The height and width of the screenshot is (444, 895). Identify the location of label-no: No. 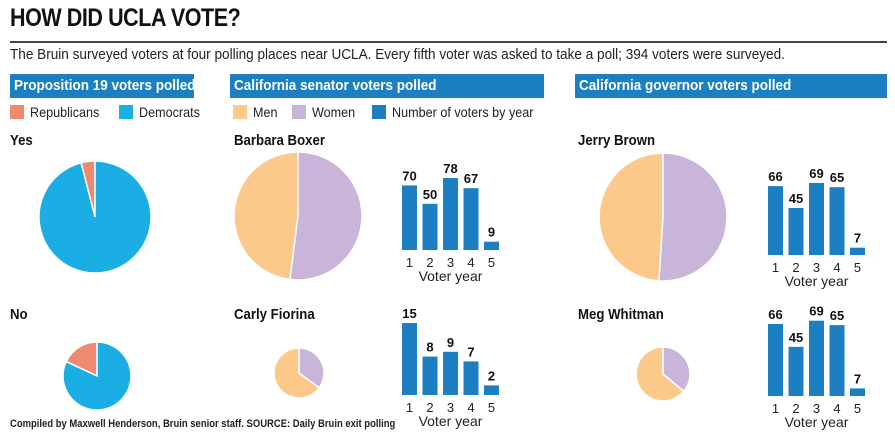
(19, 314).